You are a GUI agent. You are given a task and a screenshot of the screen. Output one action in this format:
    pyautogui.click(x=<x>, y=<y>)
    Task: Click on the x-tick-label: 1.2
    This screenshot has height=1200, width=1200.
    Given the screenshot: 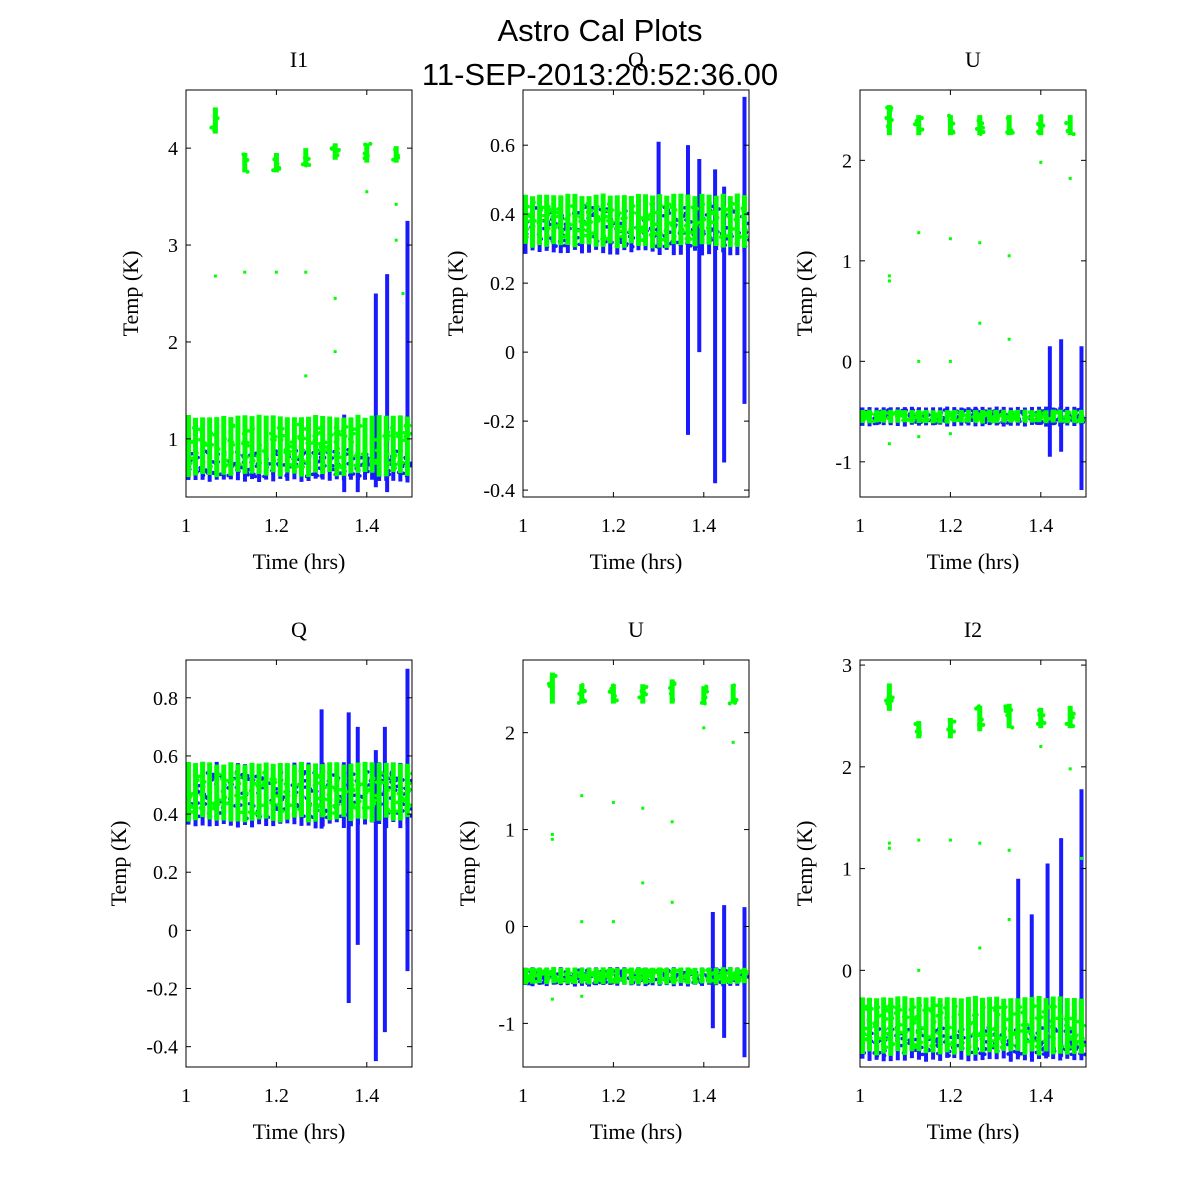 What is the action you would take?
    pyautogui.click(x=950, y=526)
    